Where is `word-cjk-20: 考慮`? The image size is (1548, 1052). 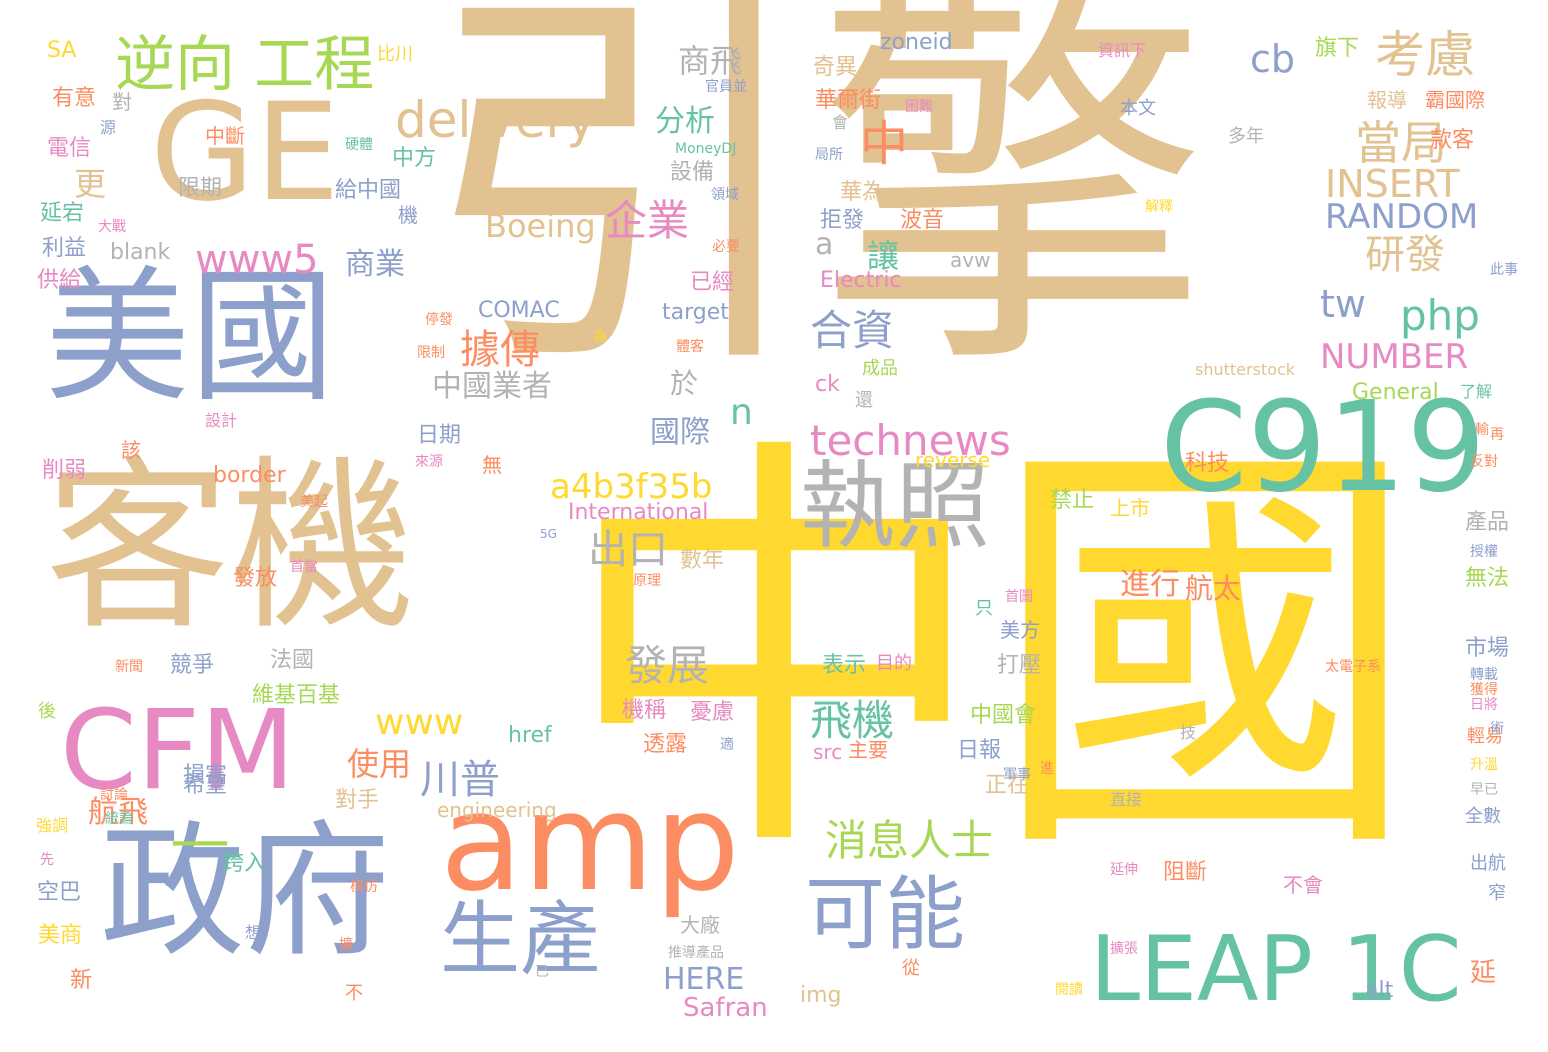
word-cjk-20: 考慮 is located at coordinates (1425, 55).